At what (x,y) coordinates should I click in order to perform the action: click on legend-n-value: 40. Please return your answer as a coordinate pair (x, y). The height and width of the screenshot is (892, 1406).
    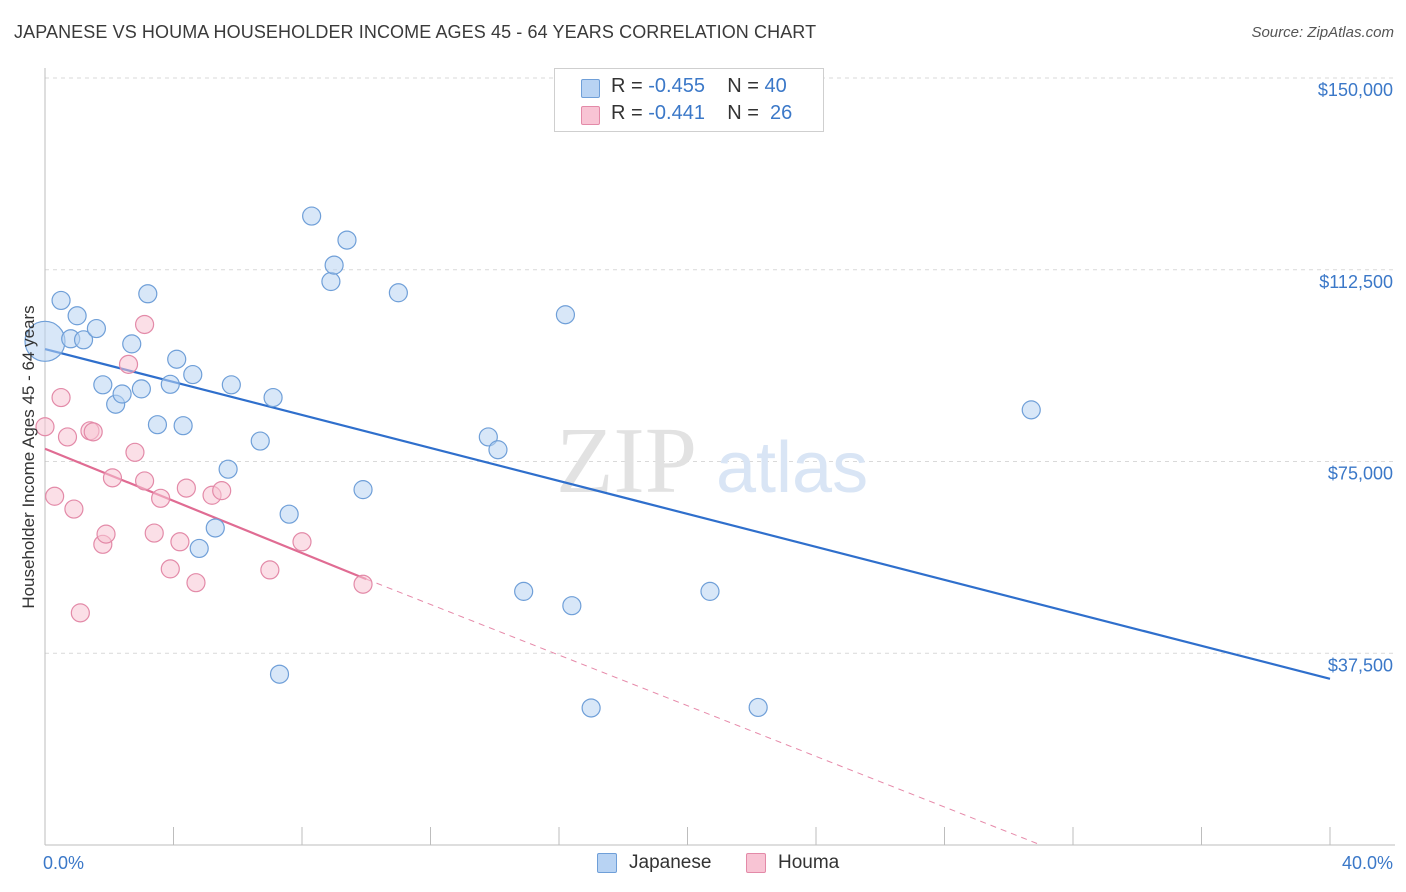
    Looking at the image, I should click on (775, 86).